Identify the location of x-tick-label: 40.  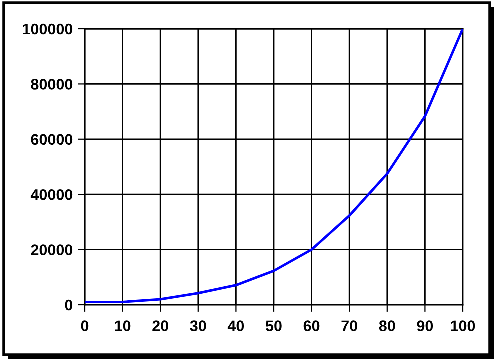
(236, 326).